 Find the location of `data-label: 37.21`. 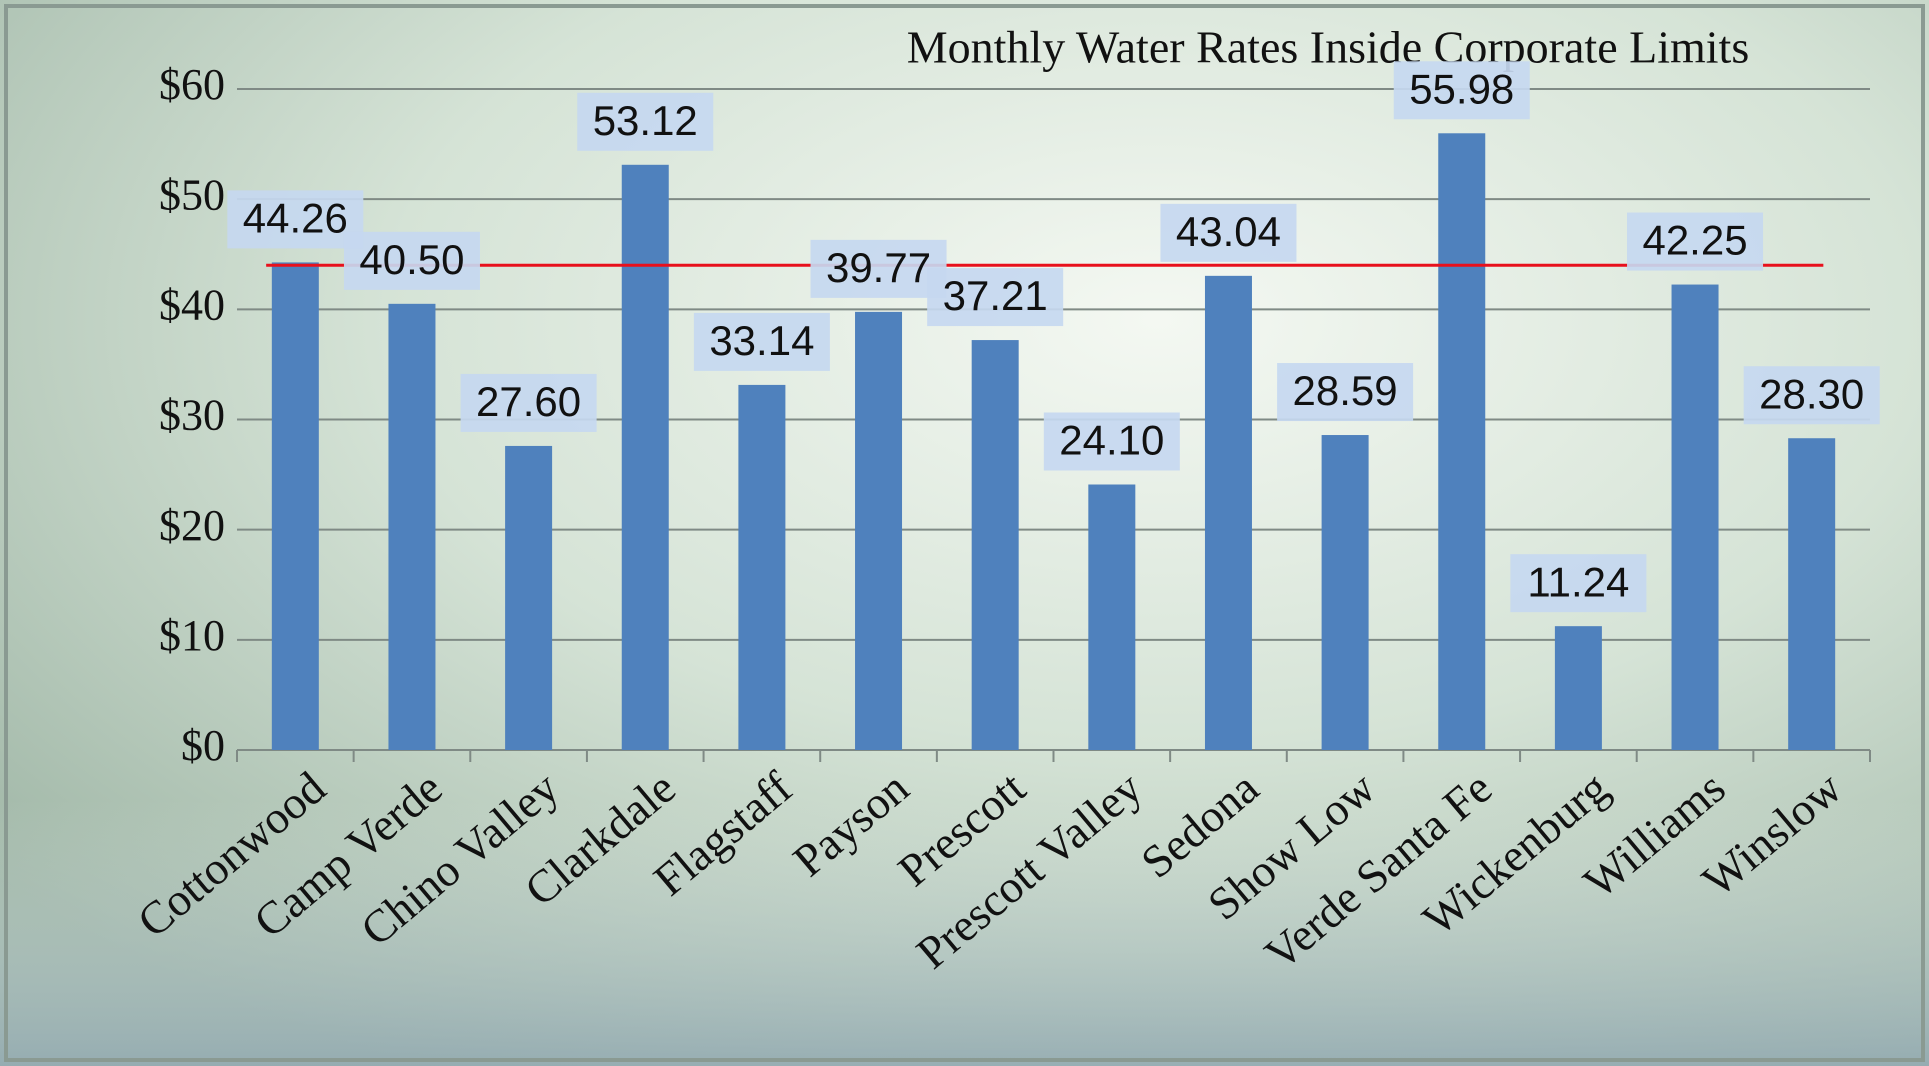

data-label: 37.21 is located at coordinates (995, 295).